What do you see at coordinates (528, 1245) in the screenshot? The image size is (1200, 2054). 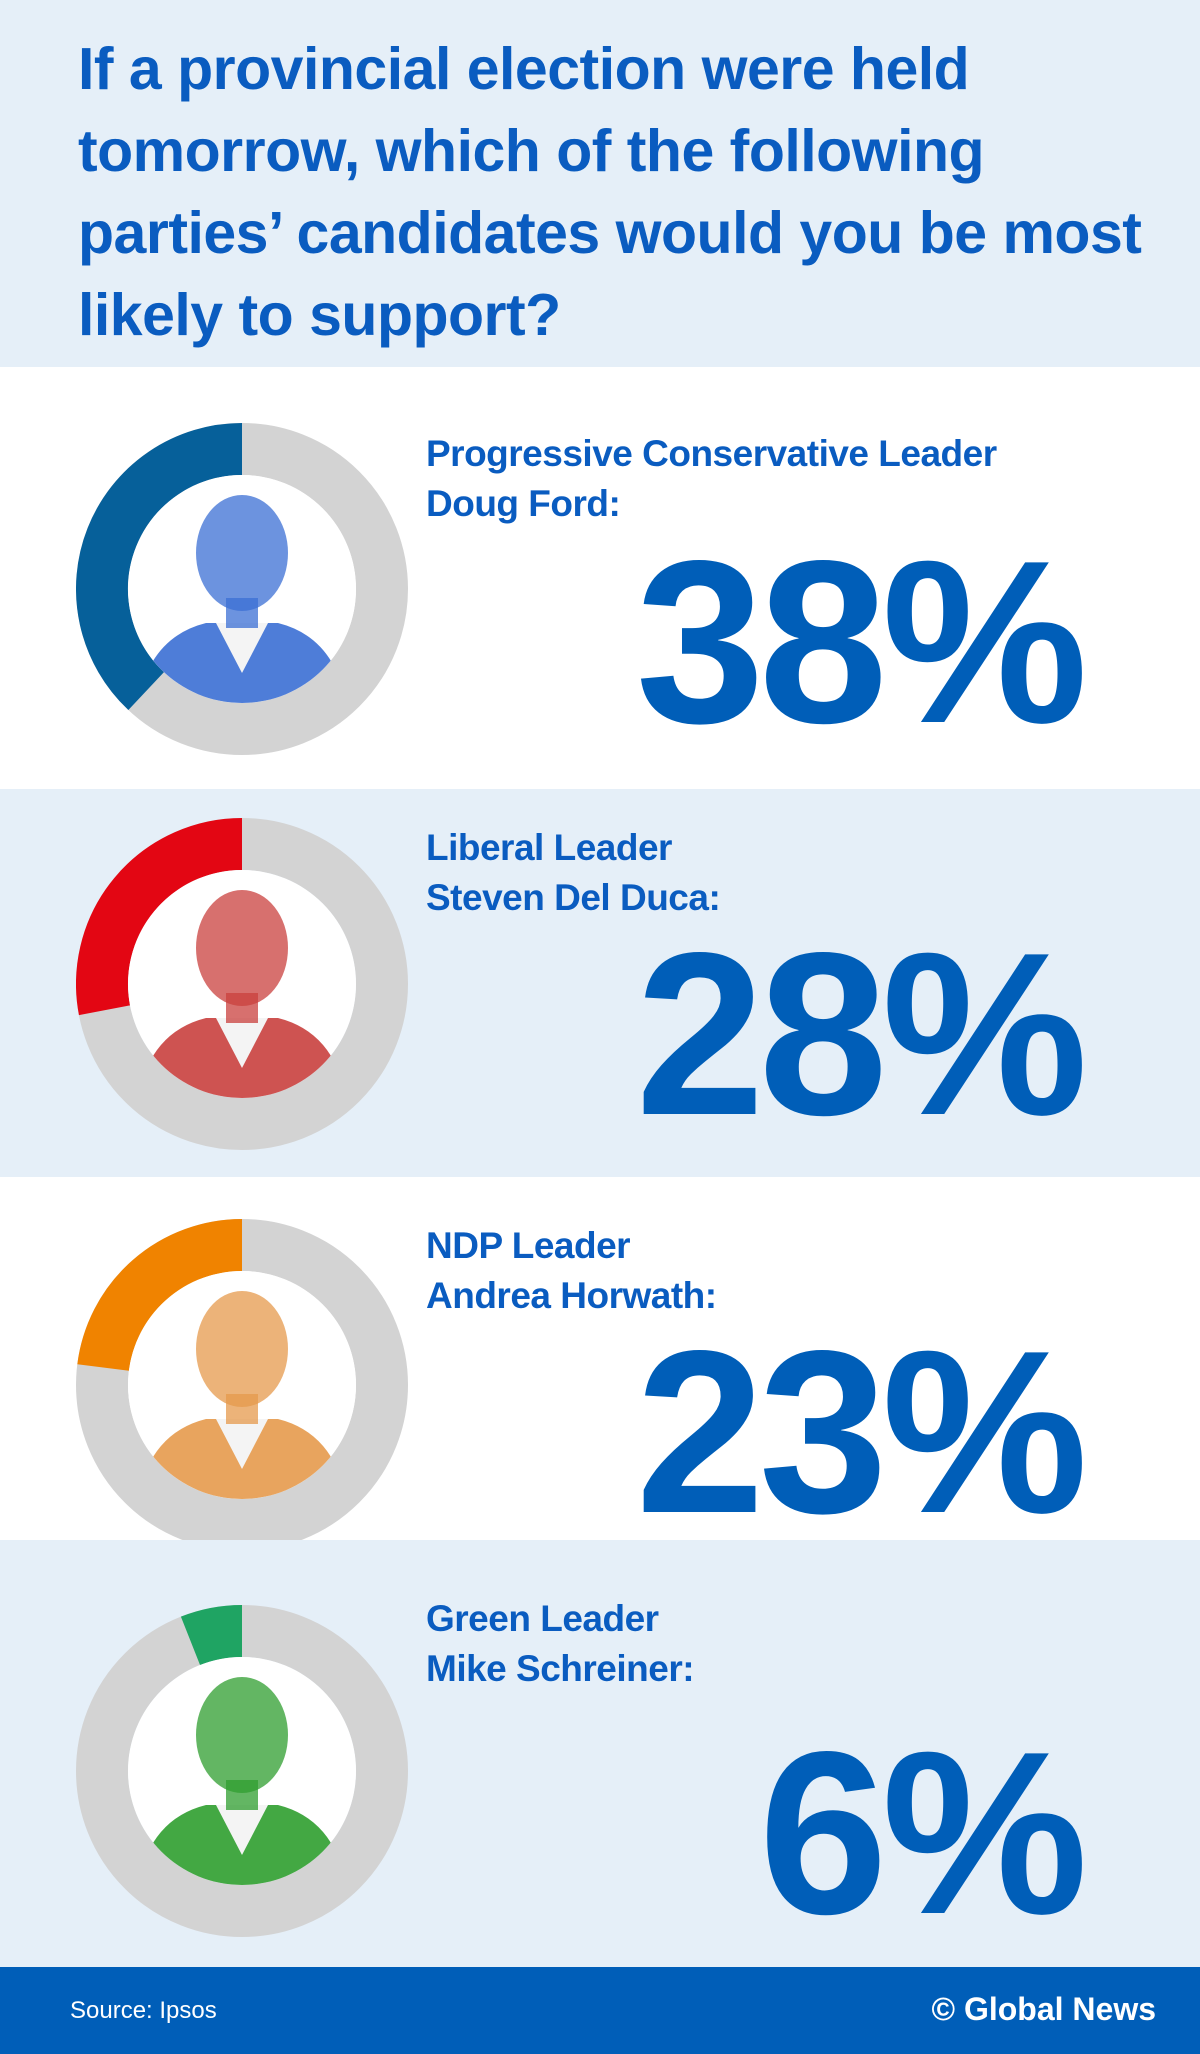 I see `label-line: NDP Leader` at bounding box center [528, 1245].